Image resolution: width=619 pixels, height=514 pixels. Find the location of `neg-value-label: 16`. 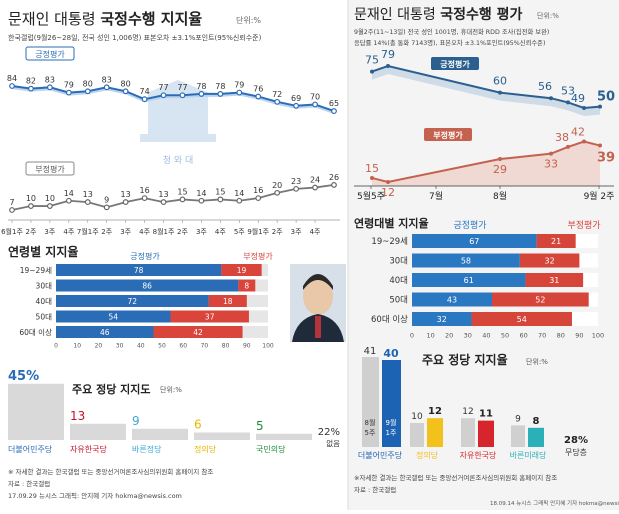

neg-value-label: 16 is located at coordinates (258, 190).